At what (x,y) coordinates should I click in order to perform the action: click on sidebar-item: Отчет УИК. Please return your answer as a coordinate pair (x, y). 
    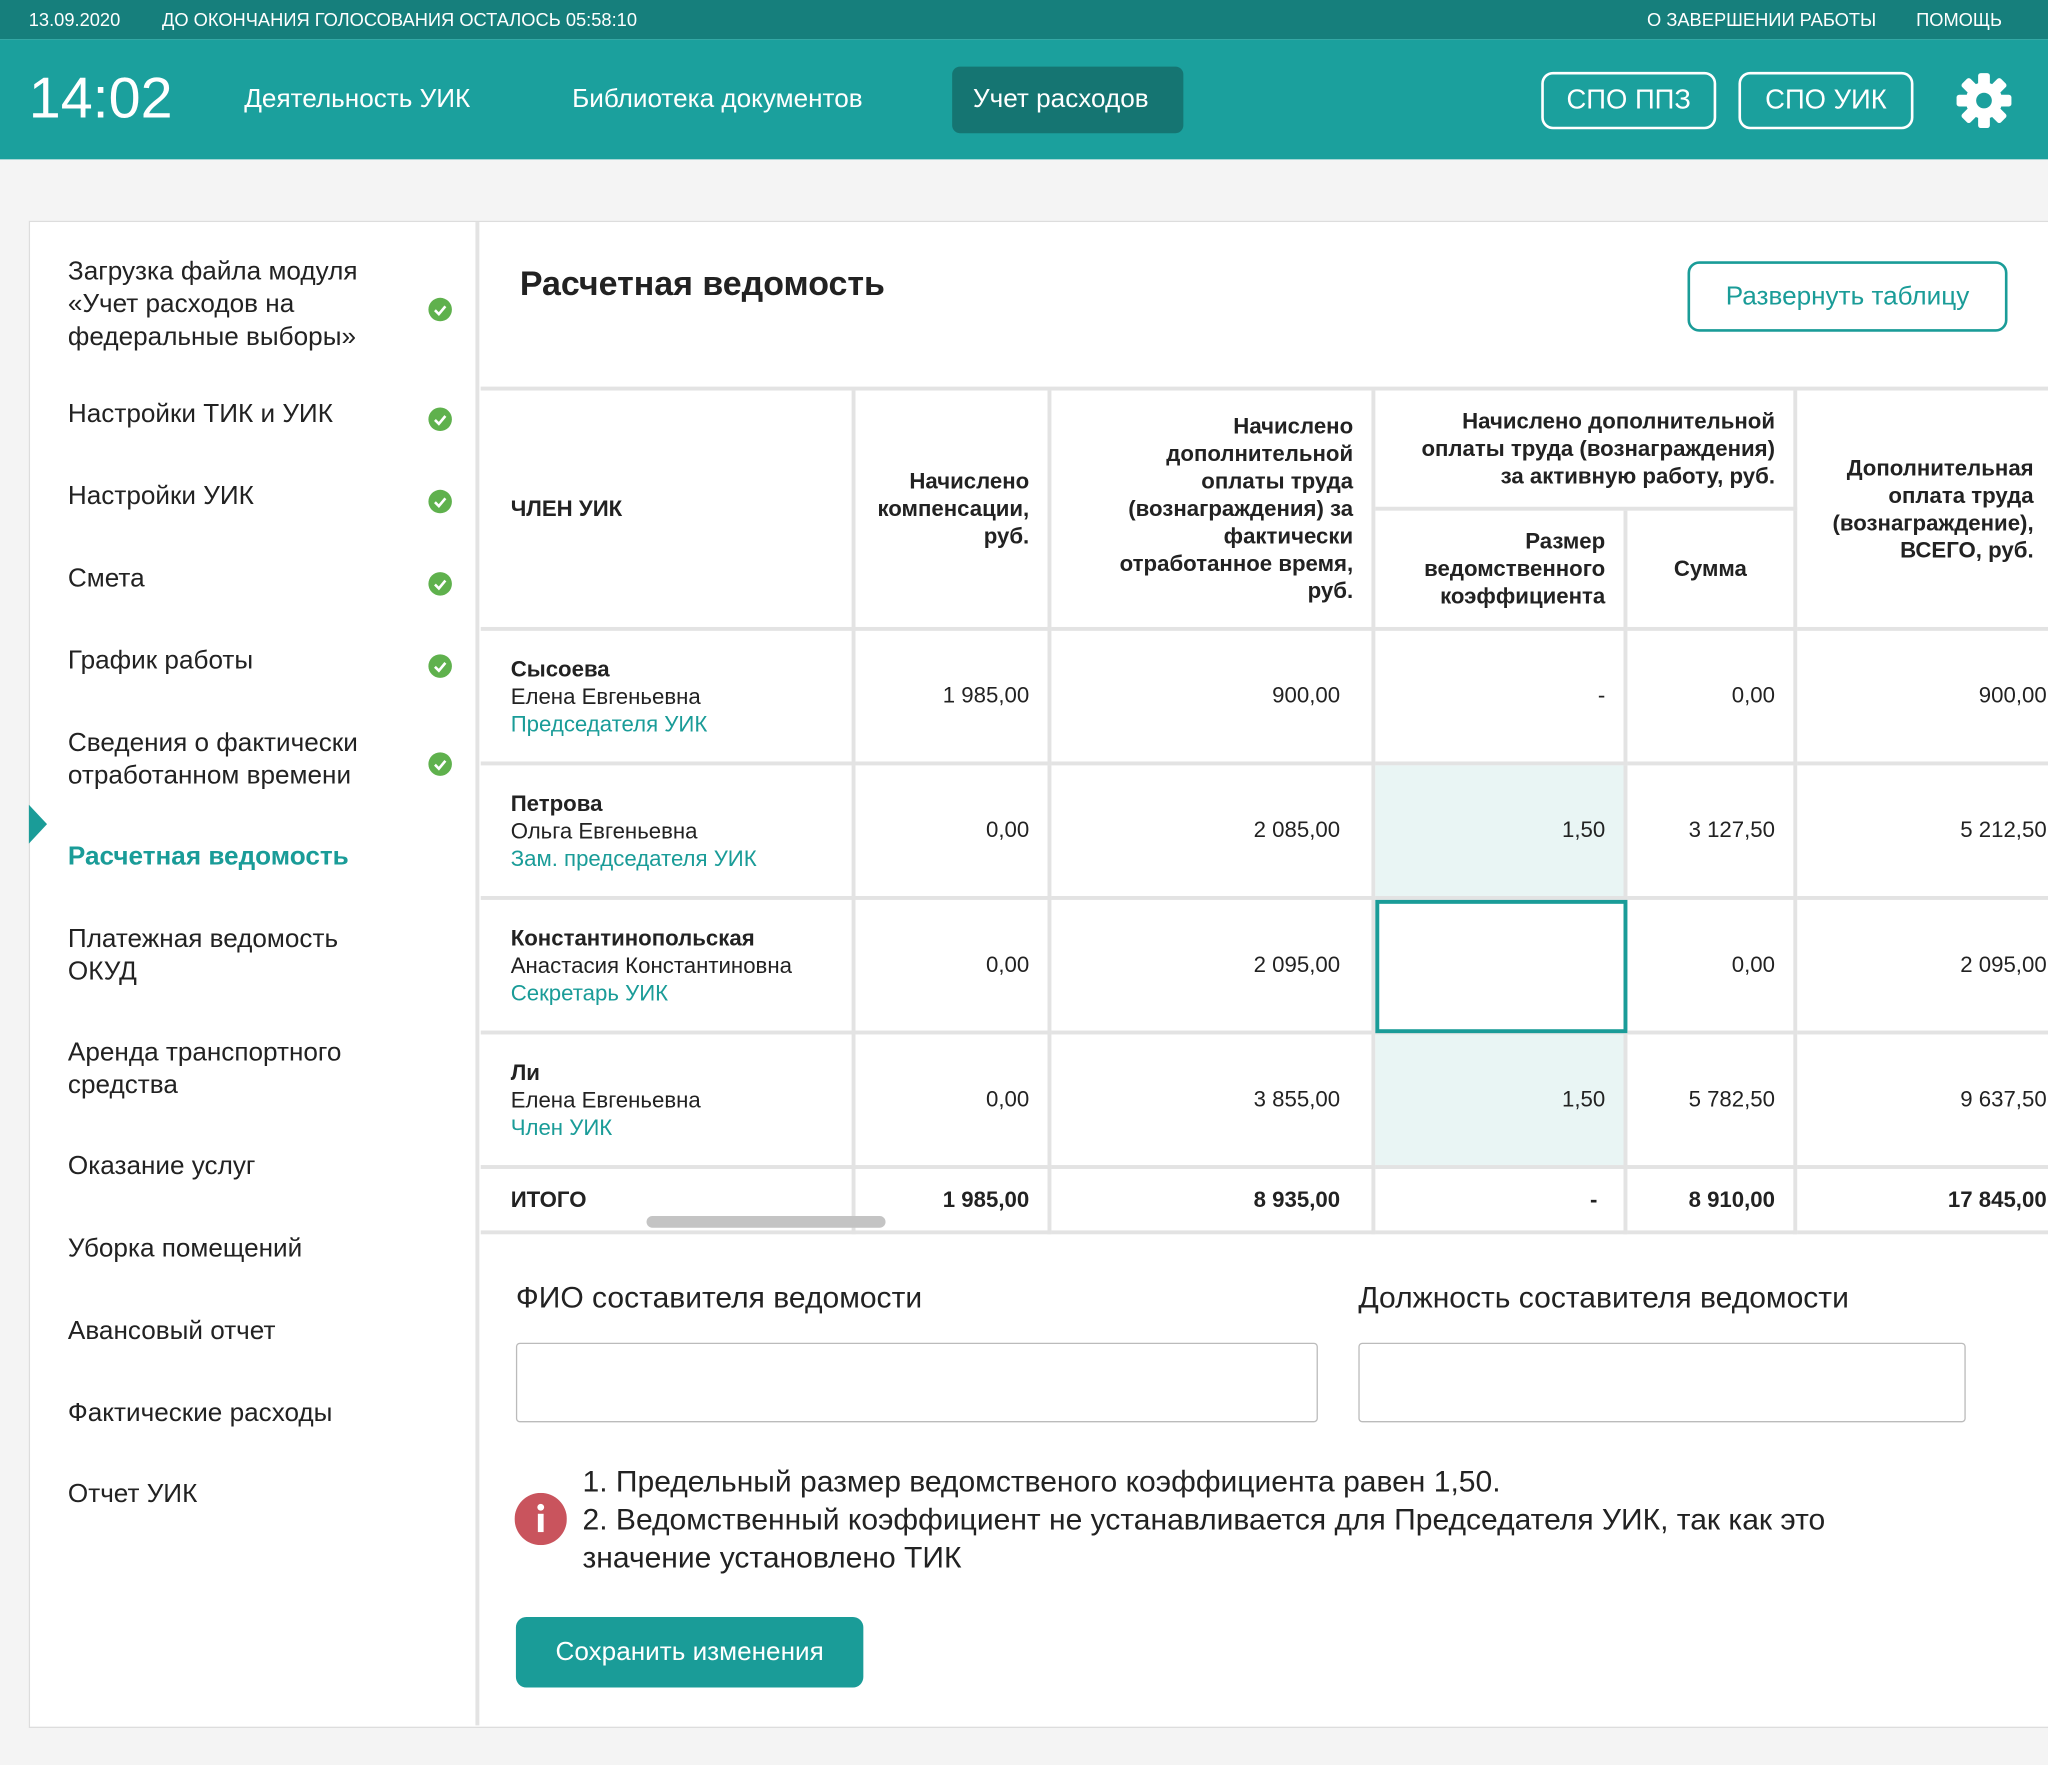
    Looking at the image, I should click on (132, 1494).